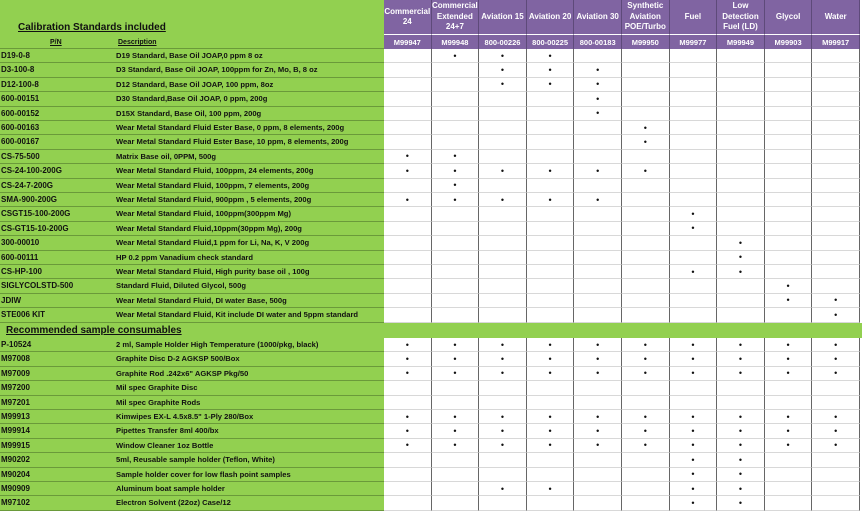  What do you see at coordinates (56, 460) in the screenshot?
I see `part-number: M90202` at bounding box center [56, 460].